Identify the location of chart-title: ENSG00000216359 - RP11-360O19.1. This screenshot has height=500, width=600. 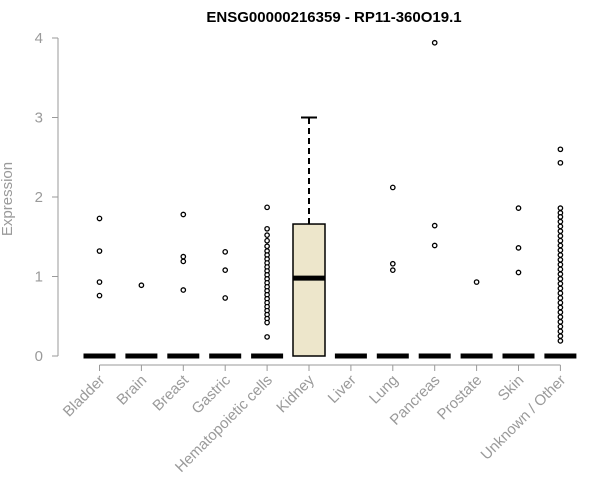
(333, 17).